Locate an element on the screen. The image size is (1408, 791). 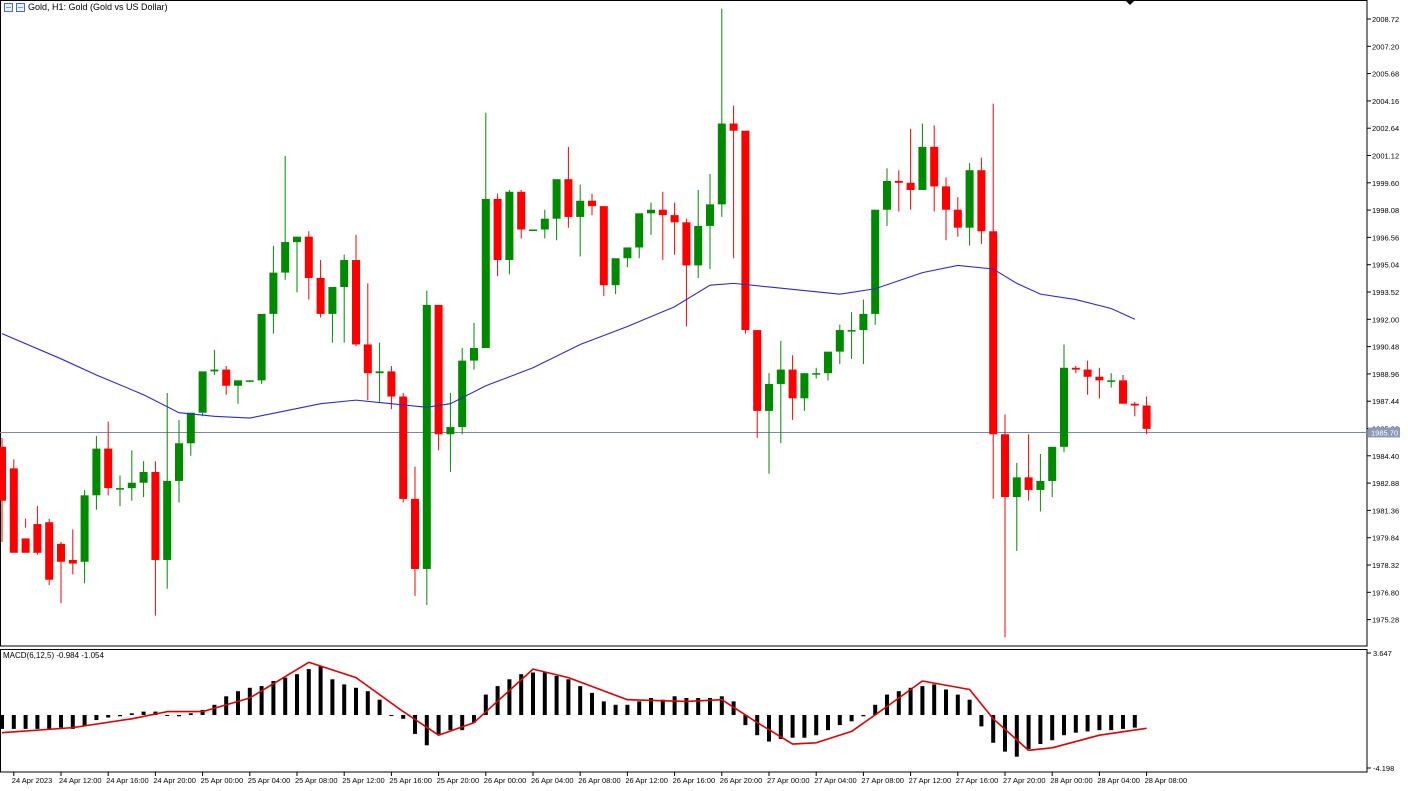
time-tick-label: 27 Apr 08:00 is located at coordinates (882, 780).